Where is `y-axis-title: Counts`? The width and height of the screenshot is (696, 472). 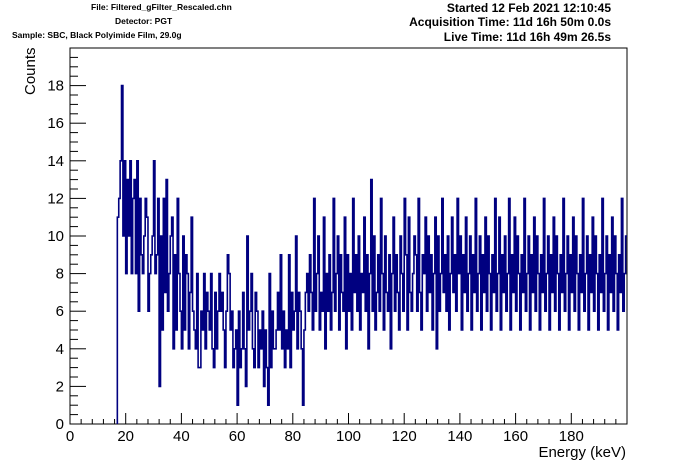
y-axis-title: Counts is located at coordinates (30, 71).